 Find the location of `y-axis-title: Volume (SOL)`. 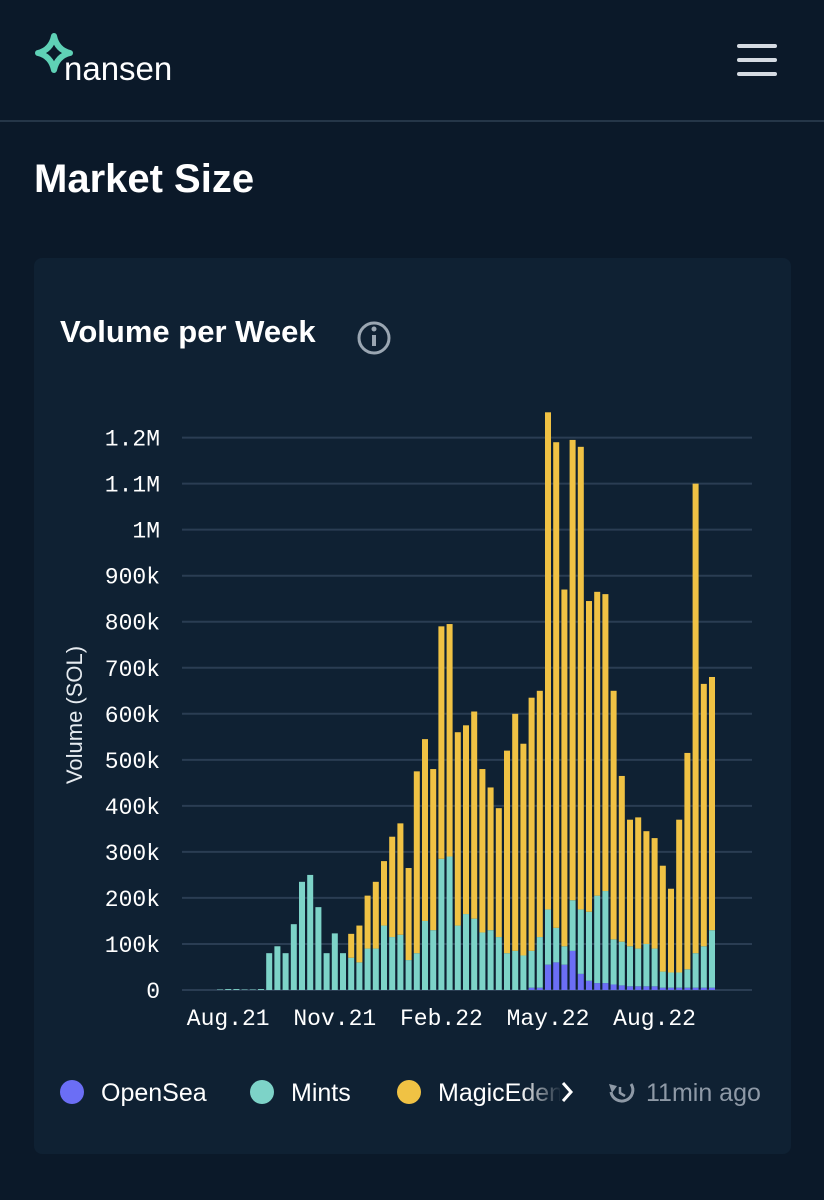

y-axis-title: Volume (SOL) is located at coordinates (74, 715).